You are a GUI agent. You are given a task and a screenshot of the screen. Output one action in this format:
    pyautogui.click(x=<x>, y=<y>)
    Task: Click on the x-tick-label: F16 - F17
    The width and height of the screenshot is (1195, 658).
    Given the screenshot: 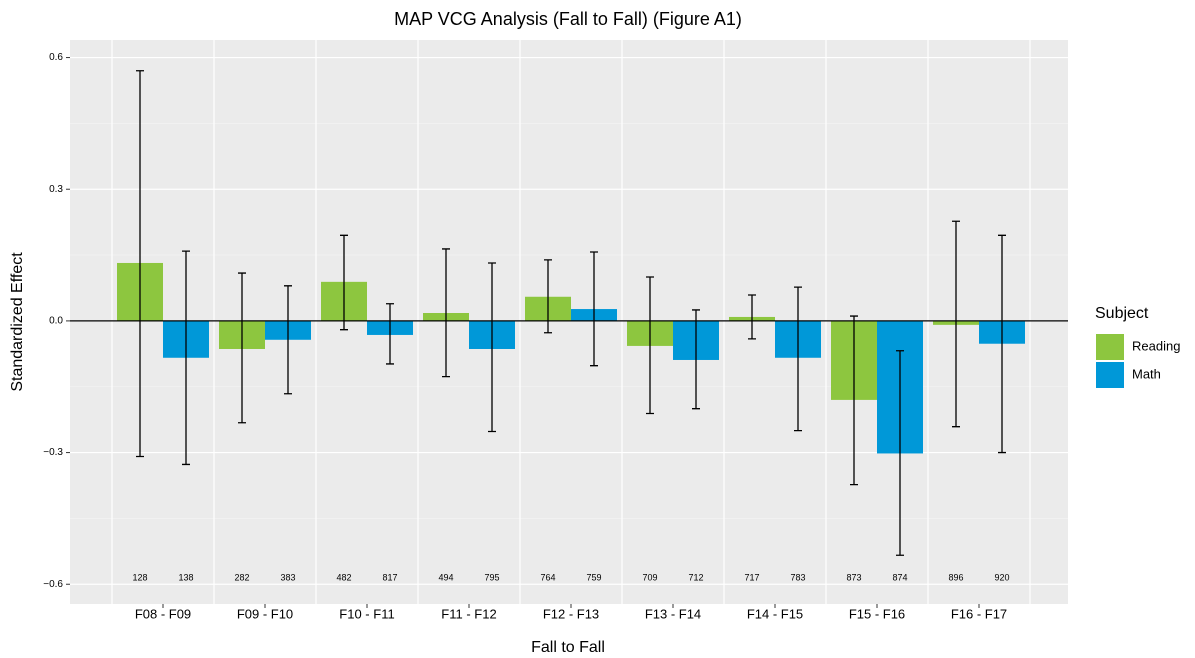 What is the action you would take?
    pyautogui.click(x=979, y=613)
    